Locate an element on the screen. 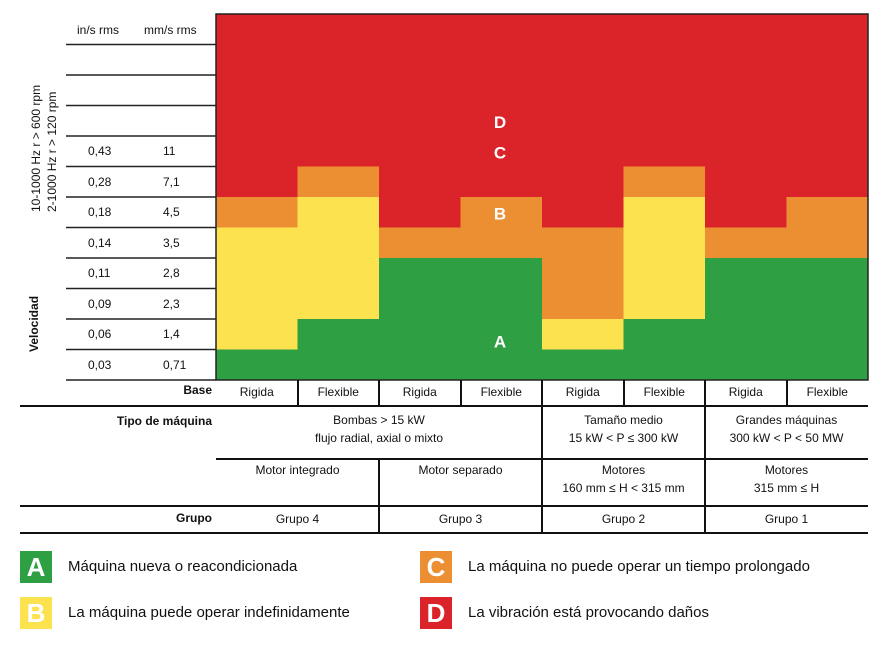  motor-cell-0: Motor integrado is located at coordinates (297, 470).